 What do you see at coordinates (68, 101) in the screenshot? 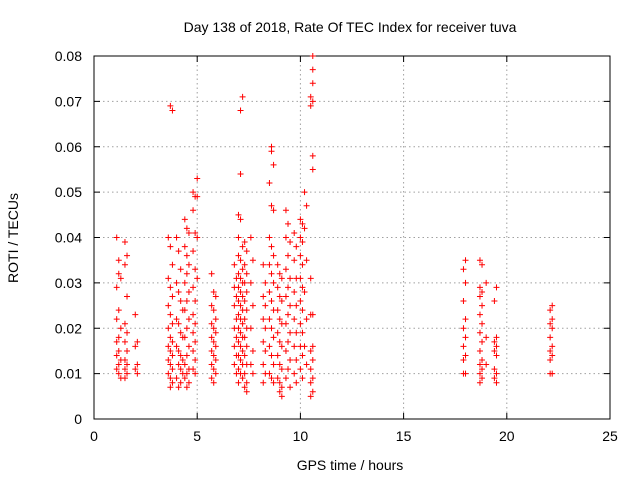
I see `y-tick-label: 0.07` at bounding box center [68, 101].